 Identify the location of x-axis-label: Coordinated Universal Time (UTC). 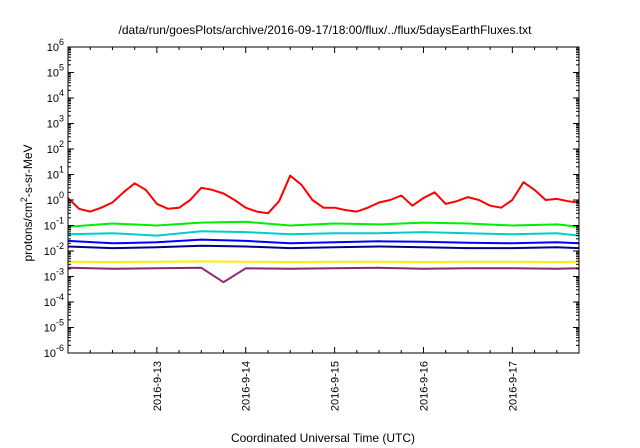
(323, 438).